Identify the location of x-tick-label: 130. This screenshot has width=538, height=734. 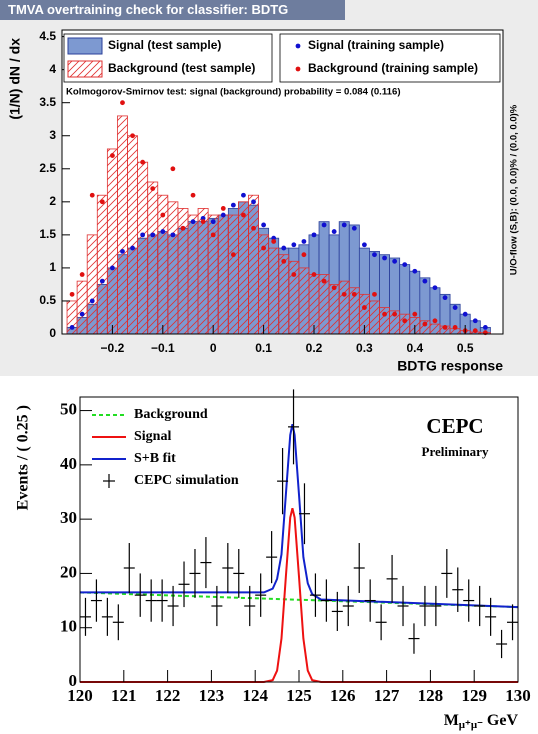
(518, 695).